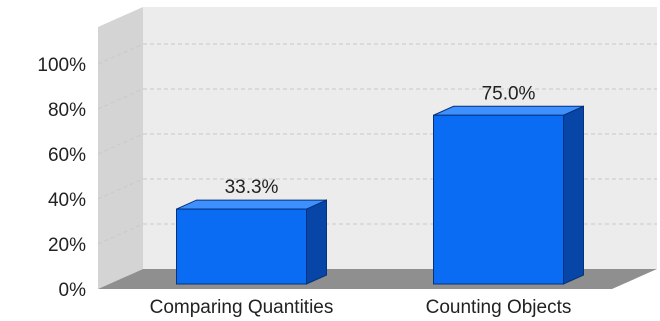  Describe the element at coordinates (242, 307) in the screenshot. I see `x-category-label: Comparing Quantities` at that location.